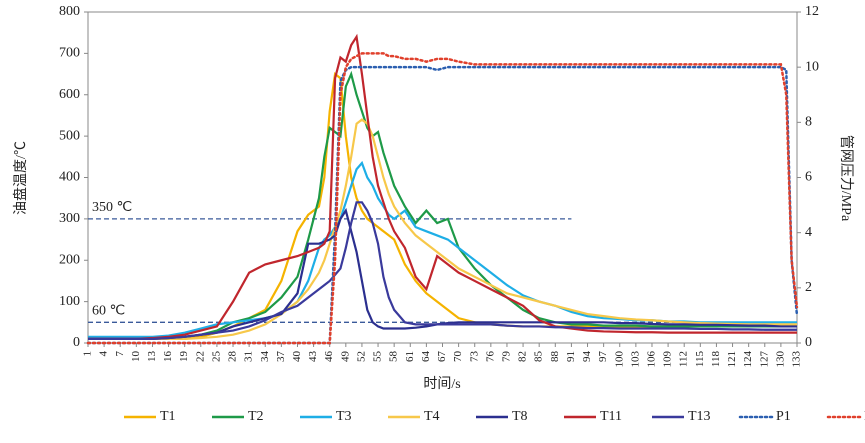 Image resolution: width=865 pixels, height=443 pixels. I want to click on x-tick-label: 88, so click(555, 357).